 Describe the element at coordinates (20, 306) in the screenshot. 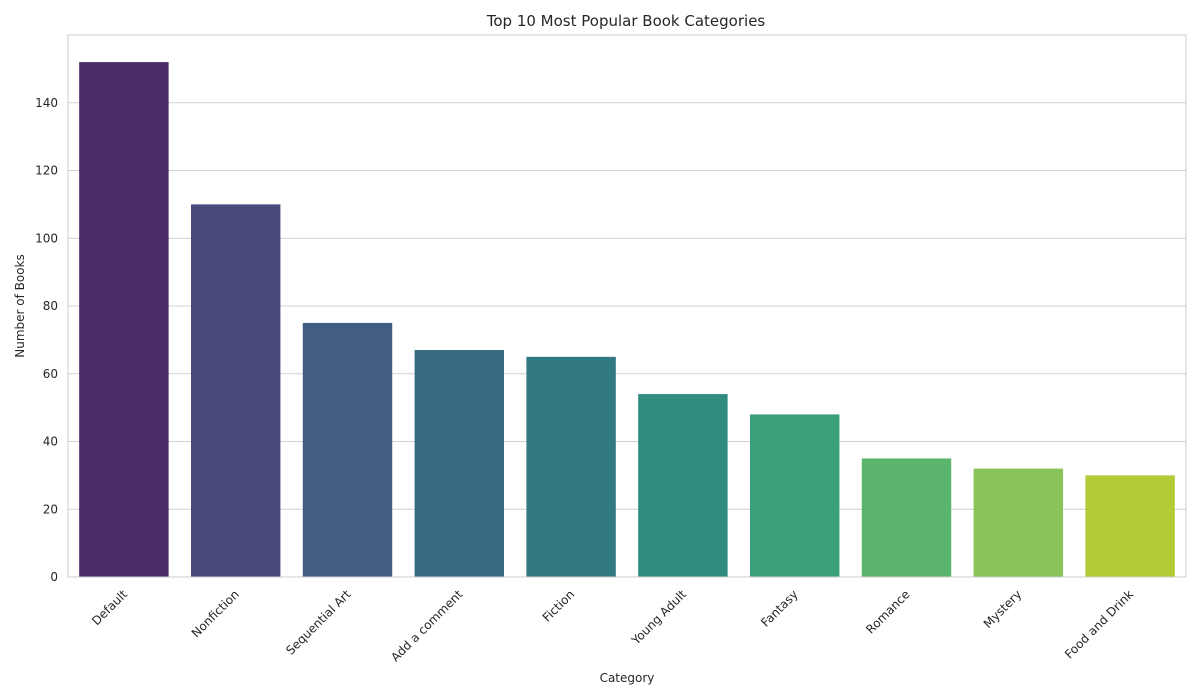

I see `y-axis-label: Number of Books` at that location.